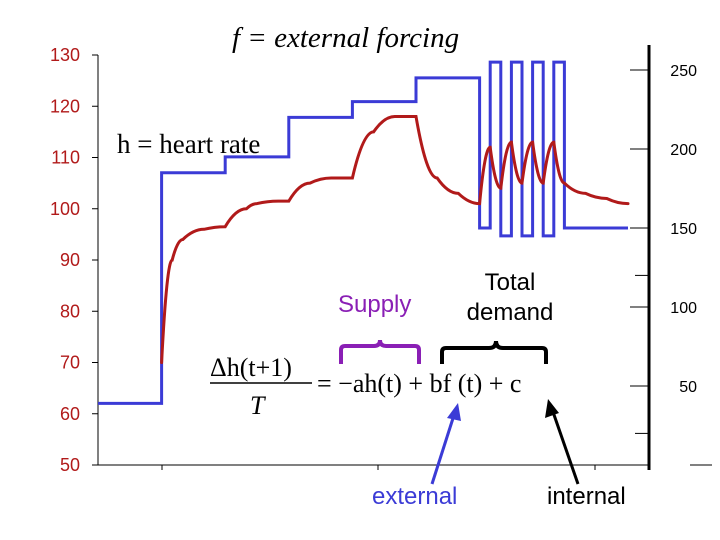 The height and width of the screenshot is (540, 720). Describe the element at coordinates (65, 106) in the screenshot. I see `left-tick-label: 120` at that location.